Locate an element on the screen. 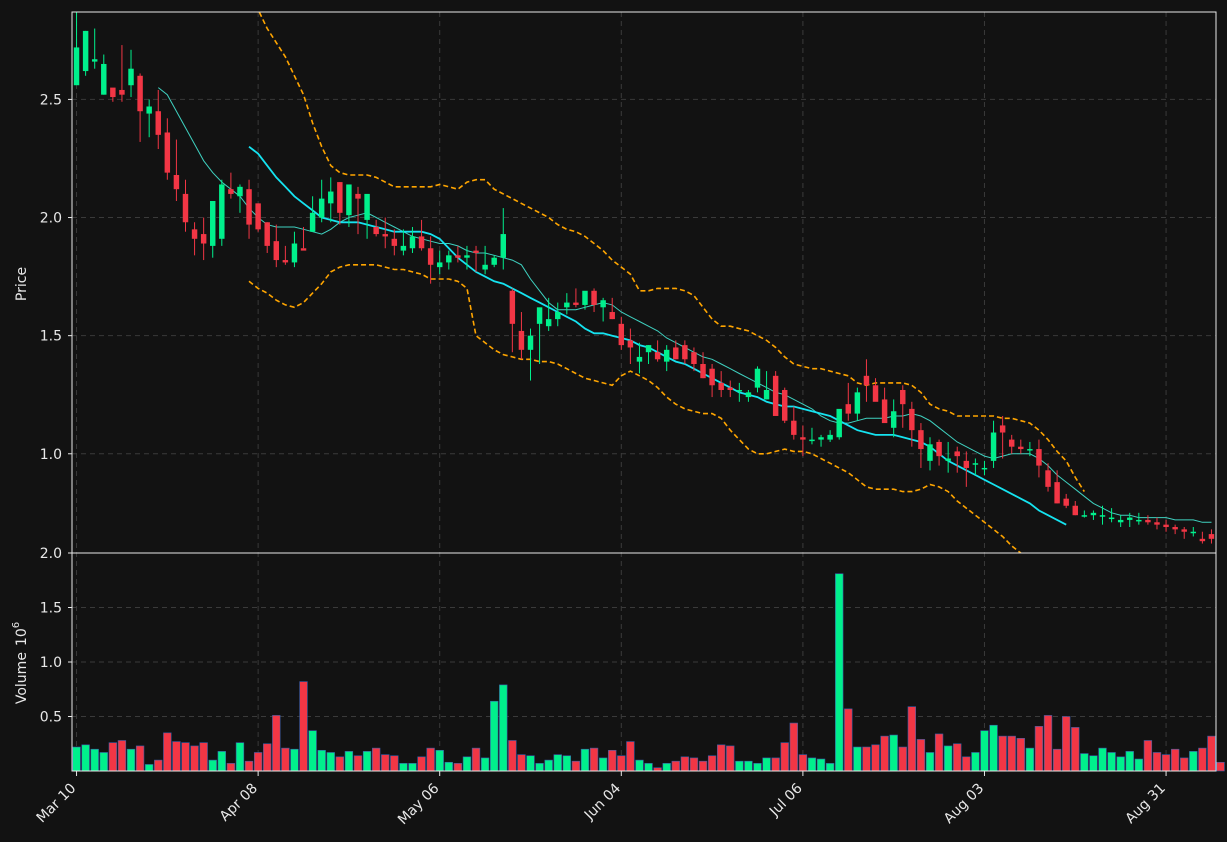 The width and height of the screenshot is (1227, 842). volume-tick-label: 0.5 is located at coordinates (51, 718).